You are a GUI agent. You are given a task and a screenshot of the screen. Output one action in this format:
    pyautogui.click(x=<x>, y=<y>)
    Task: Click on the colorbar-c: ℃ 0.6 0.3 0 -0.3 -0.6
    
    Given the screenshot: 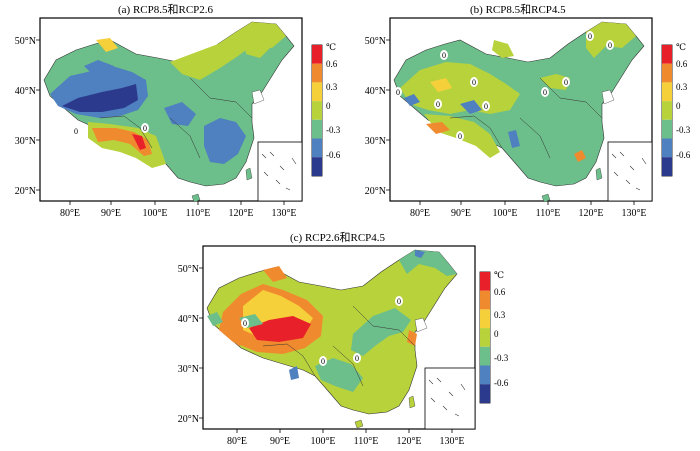 What is the action you would take?
    pyautogui.click(x=494, y=337)
    